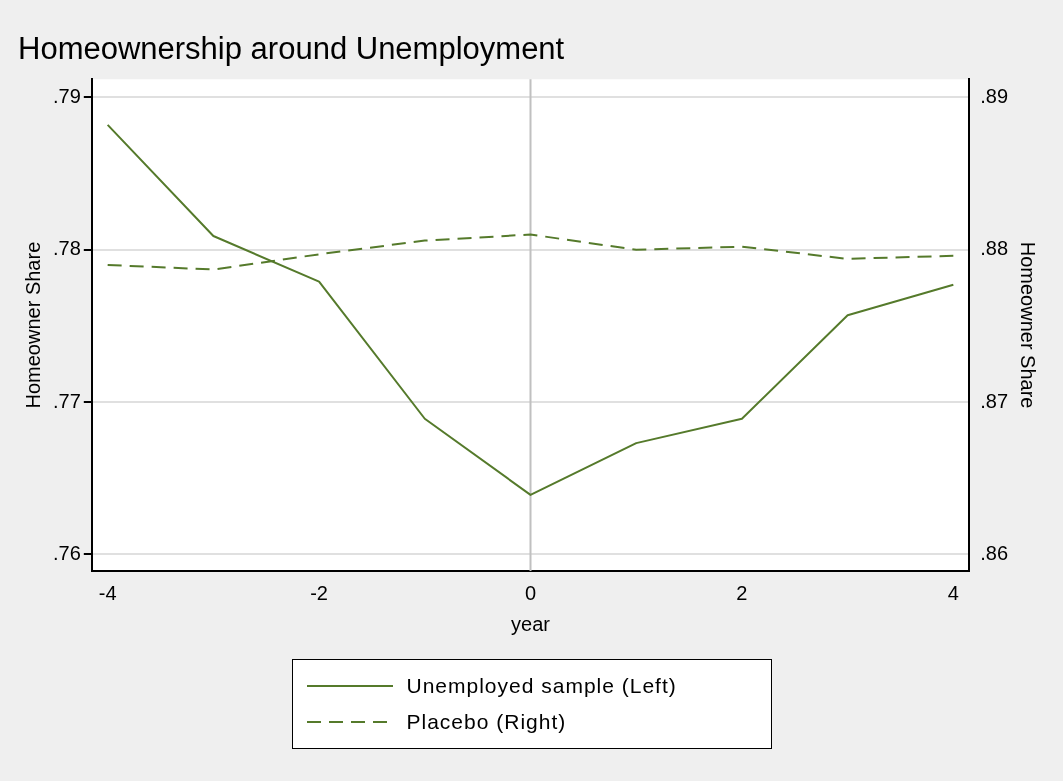 This screenshot has width=1063, height=781. Describe the element at coordinates (107, 592) in the screenshot. I see `x-tick-label: -4` at that location.